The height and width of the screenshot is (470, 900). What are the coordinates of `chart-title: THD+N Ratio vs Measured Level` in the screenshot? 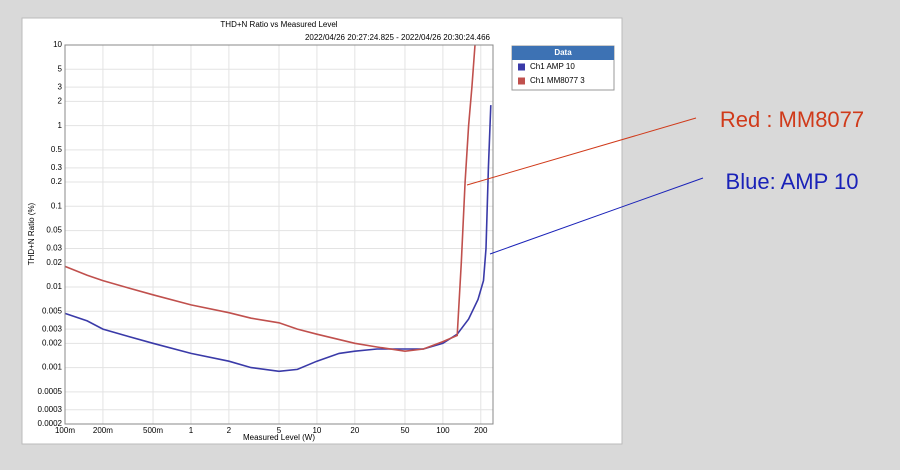 It's located at (278, 24).